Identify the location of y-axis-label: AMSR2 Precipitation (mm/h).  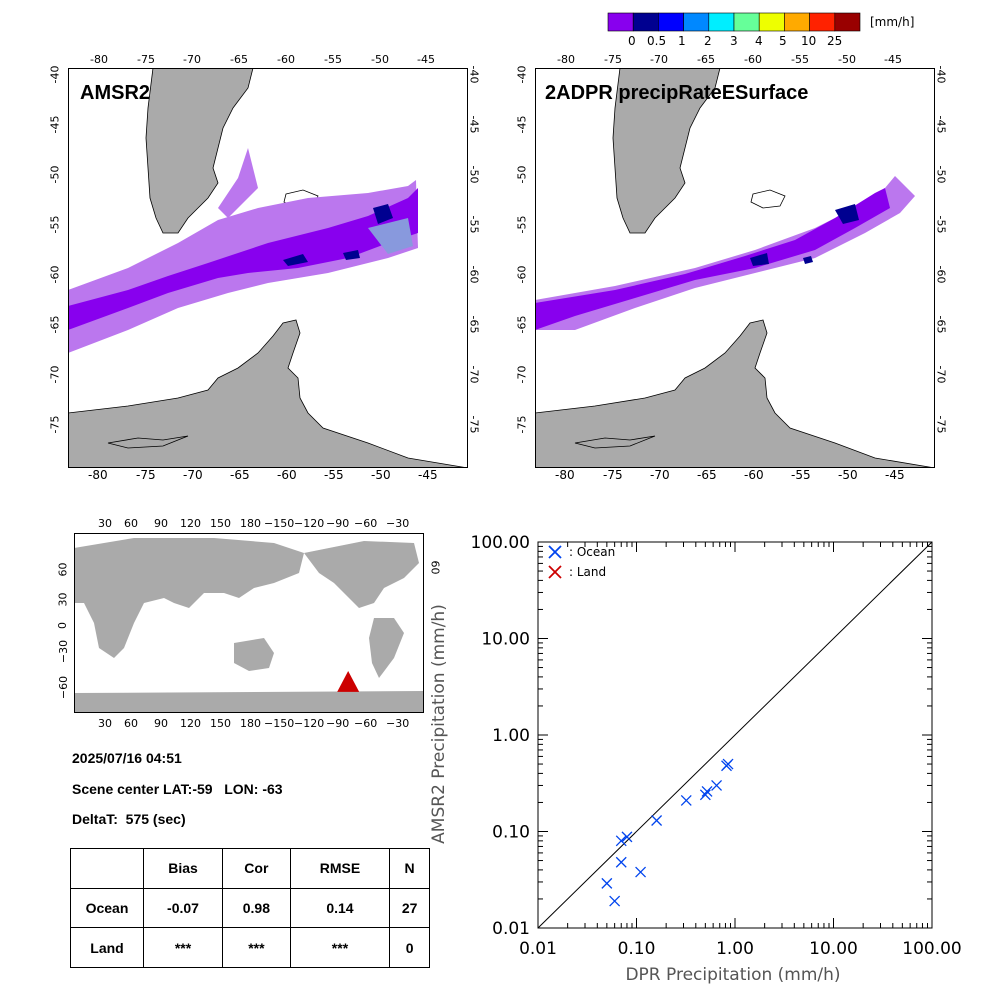
(439, 724).